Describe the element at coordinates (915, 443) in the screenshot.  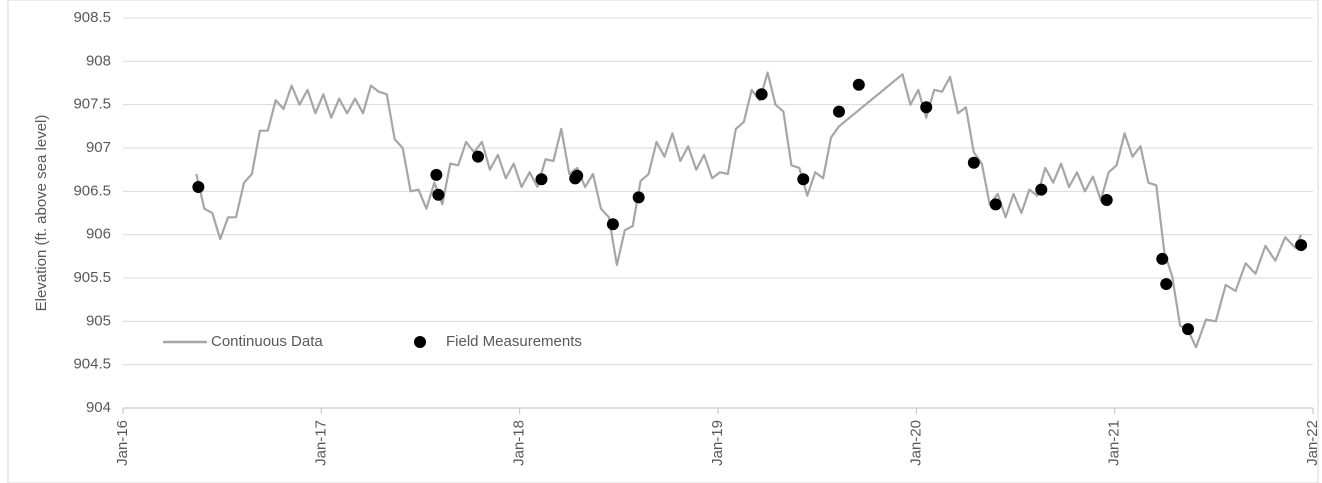
I see `x-tick-label: Jan-20` at that location.